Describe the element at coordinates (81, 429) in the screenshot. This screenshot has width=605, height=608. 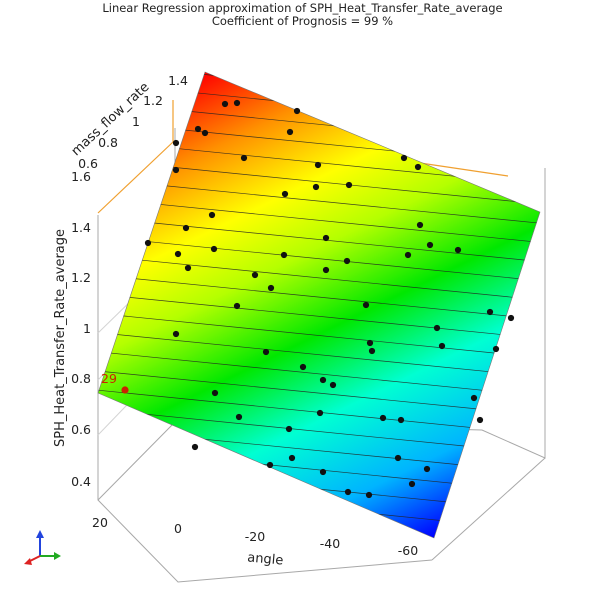
I see `z-tick-label: 0.6` at that location.